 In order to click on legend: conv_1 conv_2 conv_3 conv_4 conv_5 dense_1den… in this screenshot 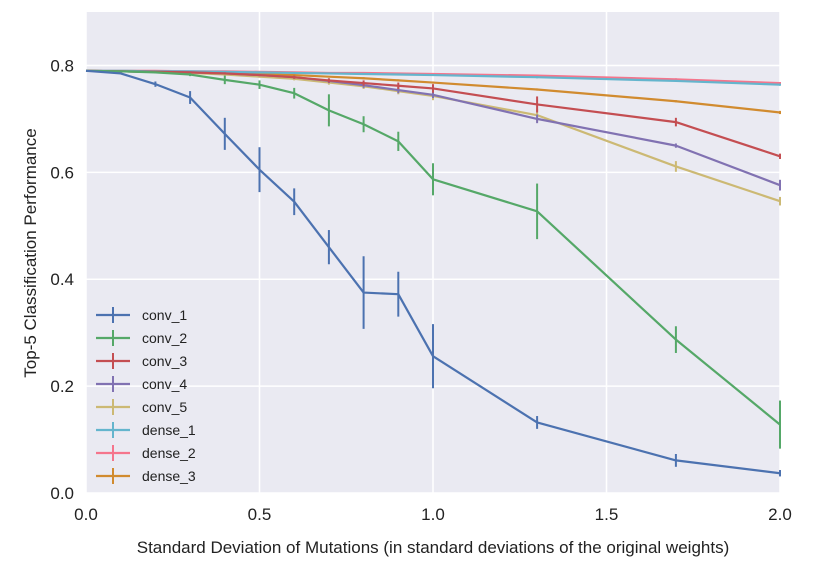, I will do `click(146, 395)`.